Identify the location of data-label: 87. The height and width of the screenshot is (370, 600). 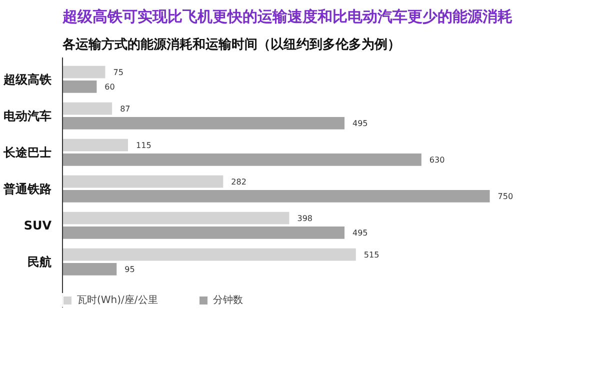
(125, 109).